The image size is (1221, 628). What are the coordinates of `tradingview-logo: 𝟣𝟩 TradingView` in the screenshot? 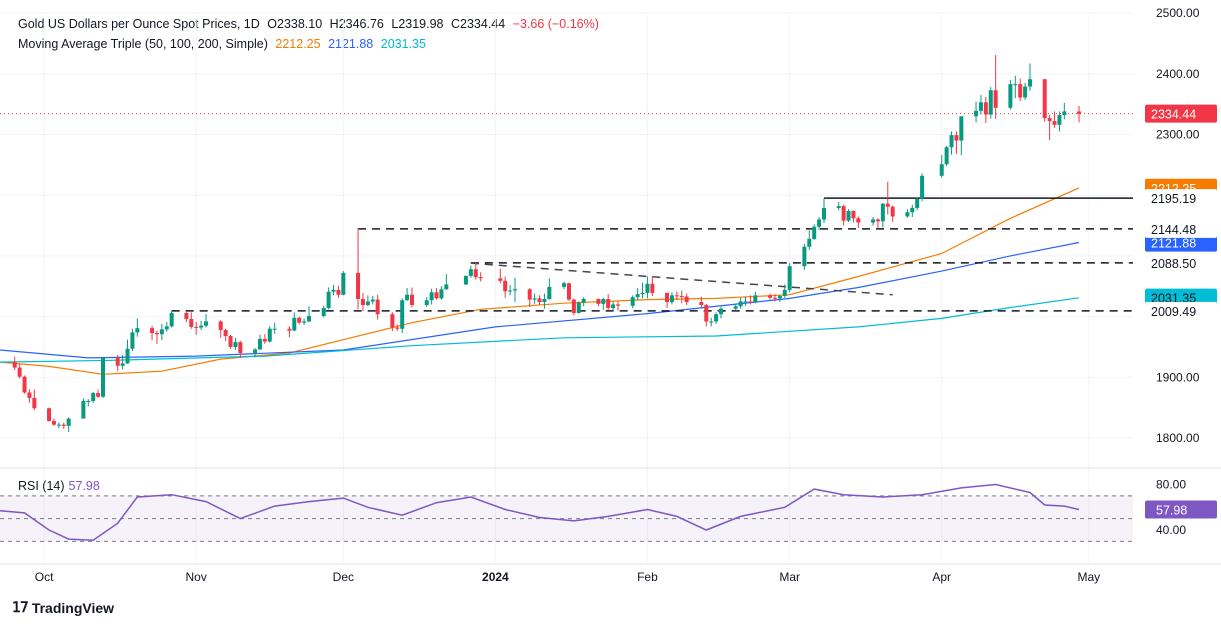 It's located at (63, 608).